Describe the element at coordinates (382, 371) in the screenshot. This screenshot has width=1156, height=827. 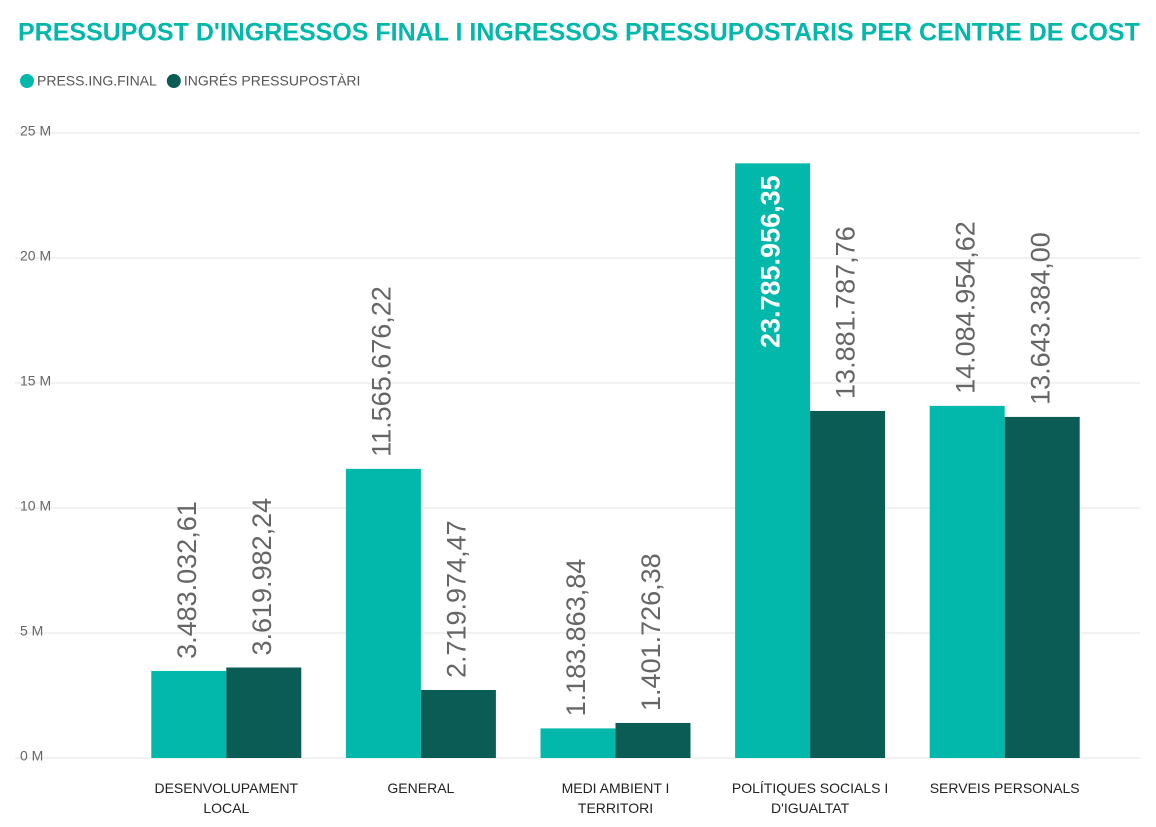
I see `data-label: 11.565.676,22` at that location.